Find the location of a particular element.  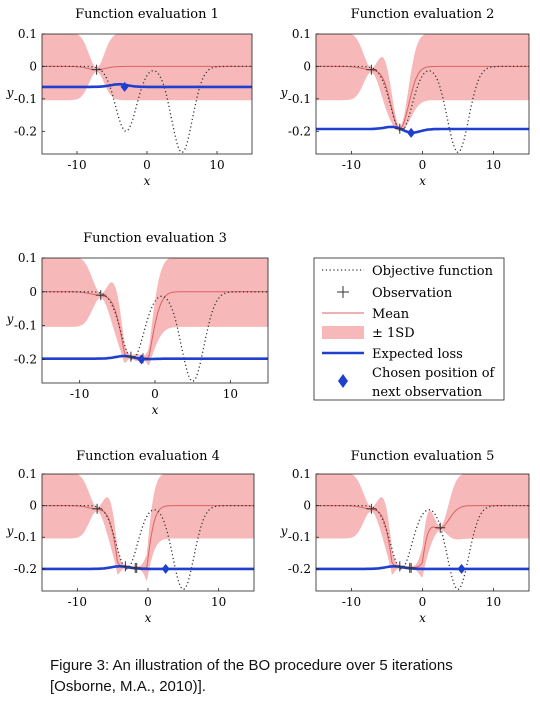

panel-2-plot-area is located at coordinates (422, 93).